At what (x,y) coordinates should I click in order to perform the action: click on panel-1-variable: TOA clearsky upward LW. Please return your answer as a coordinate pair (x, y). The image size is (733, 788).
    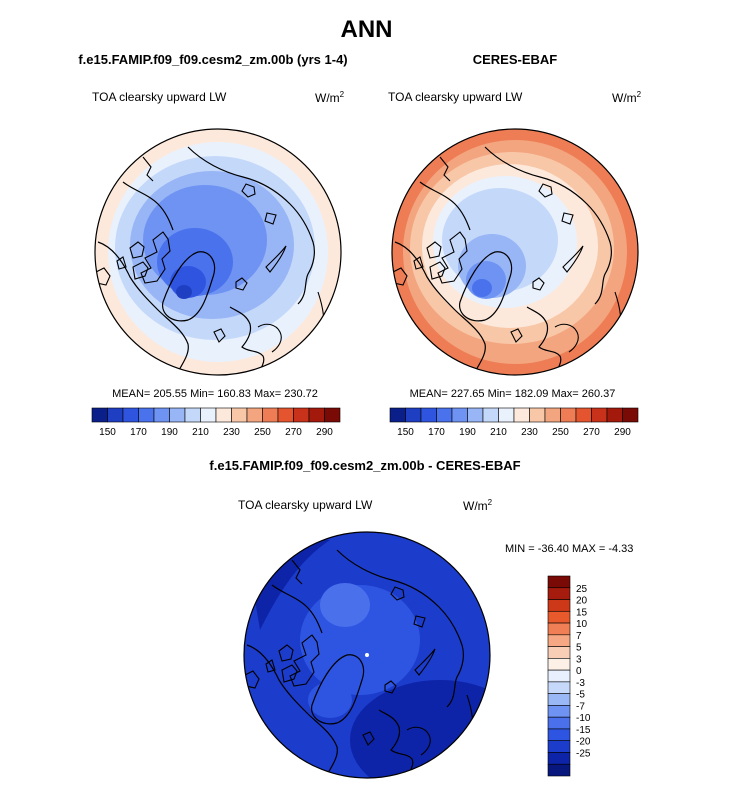
    Looking at the image, I should click on (159, 97).